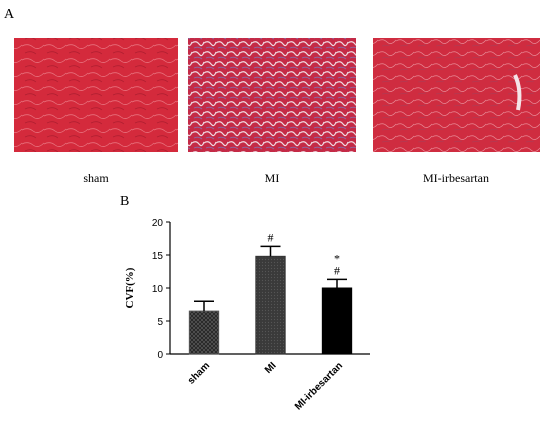 Image resolution: width=550 pixels, height=422 pixels. Describe the element at coordinates (96, 178) in the screenshot. I see `image-caption: sham` at that location.